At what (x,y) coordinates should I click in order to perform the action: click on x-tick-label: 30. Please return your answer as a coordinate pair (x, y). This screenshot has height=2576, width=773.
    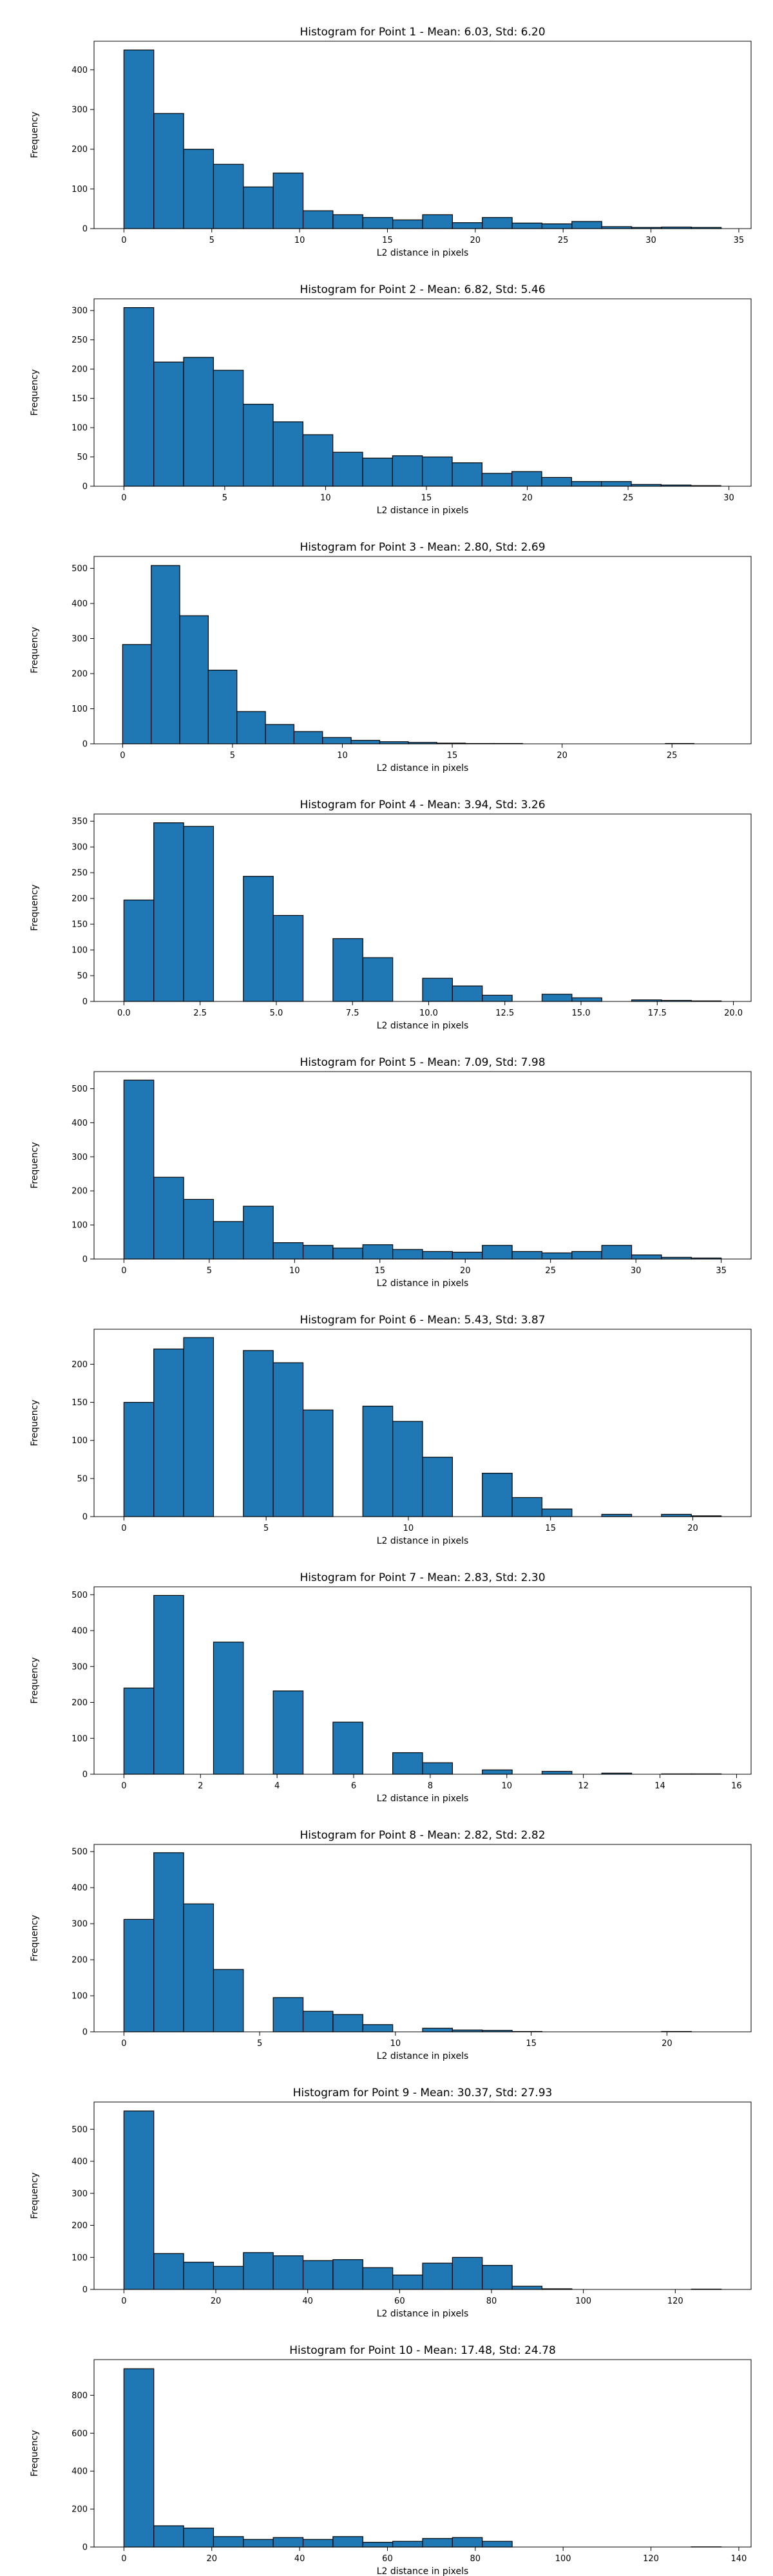
    Looking at the image, I should click on (650, 240).